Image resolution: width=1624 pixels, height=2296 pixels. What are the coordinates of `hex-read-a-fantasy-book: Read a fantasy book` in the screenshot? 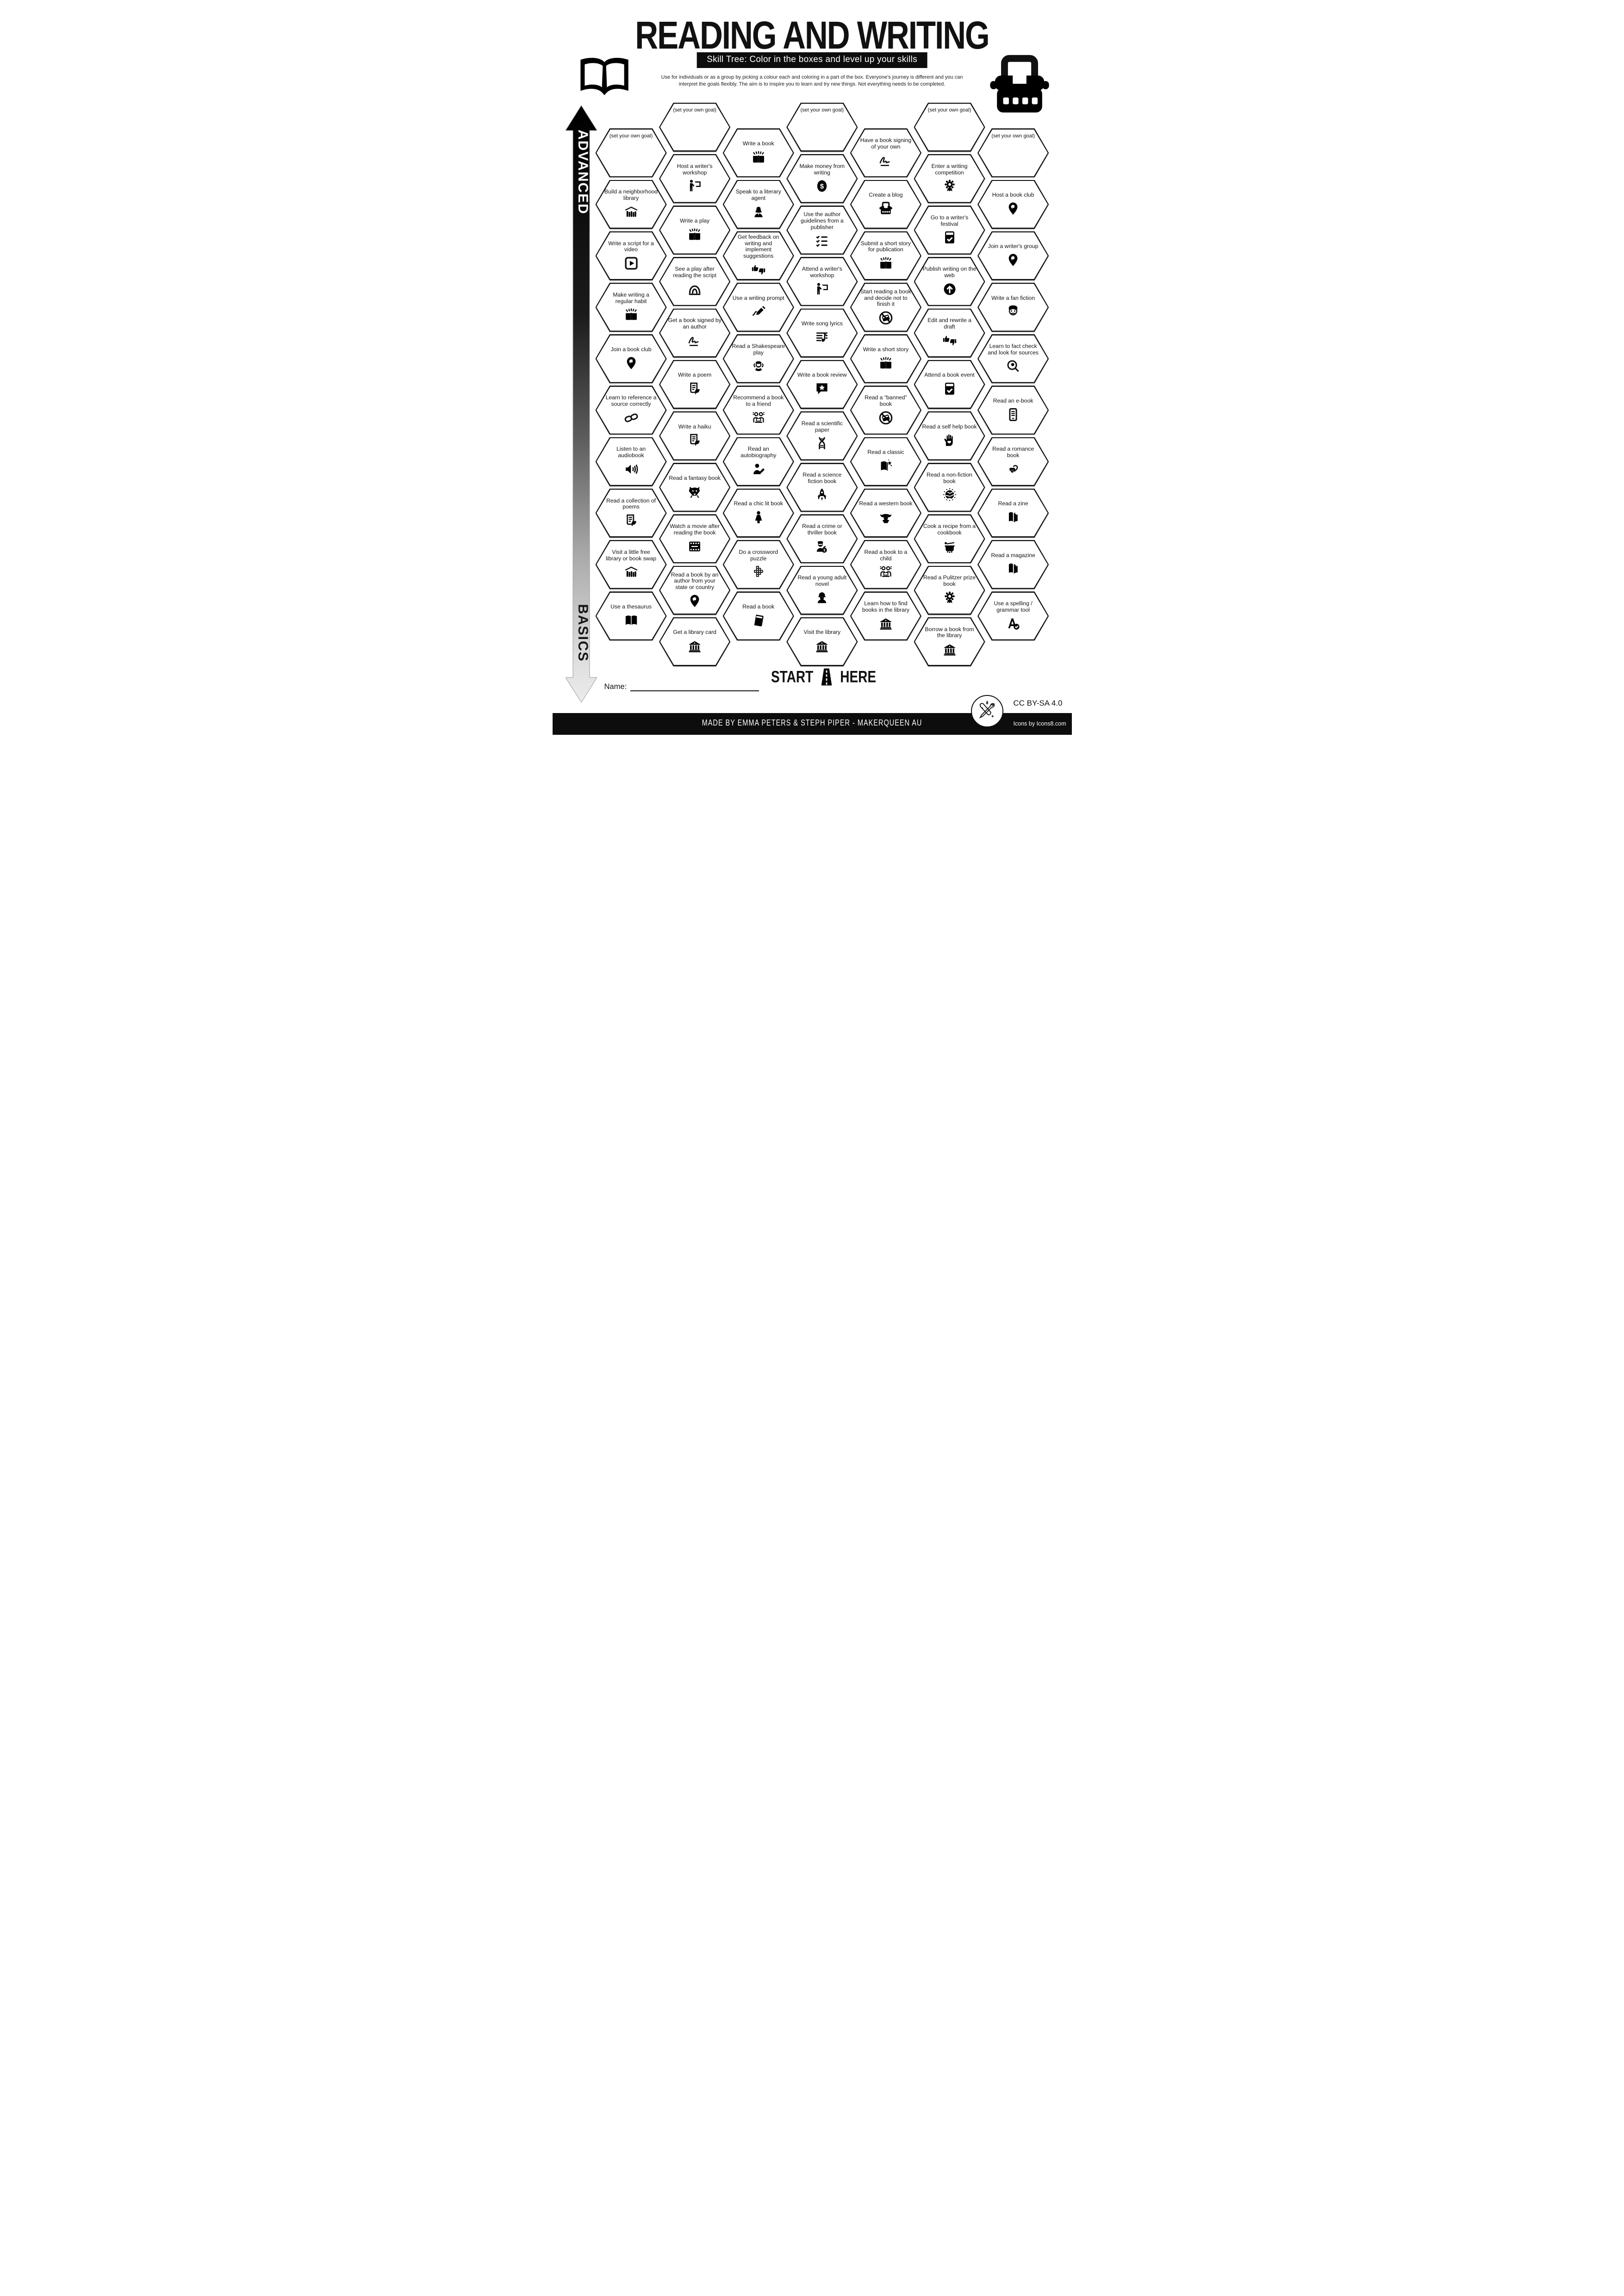 It's located at (695, 488).